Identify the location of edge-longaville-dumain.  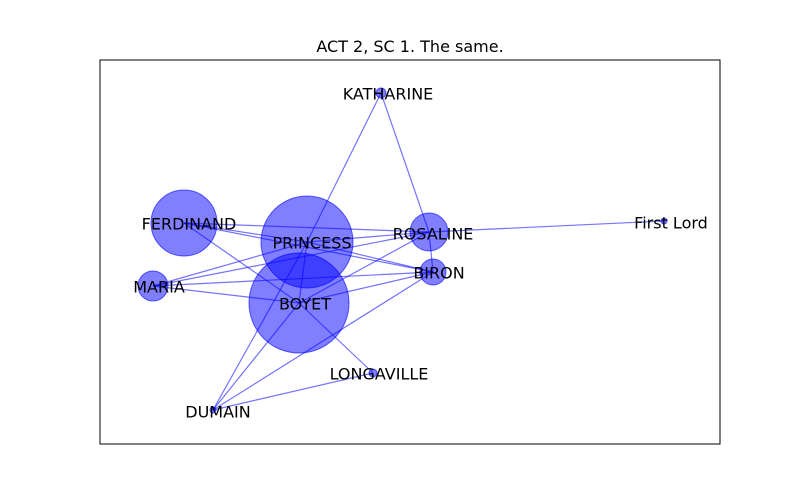
(293, 391).